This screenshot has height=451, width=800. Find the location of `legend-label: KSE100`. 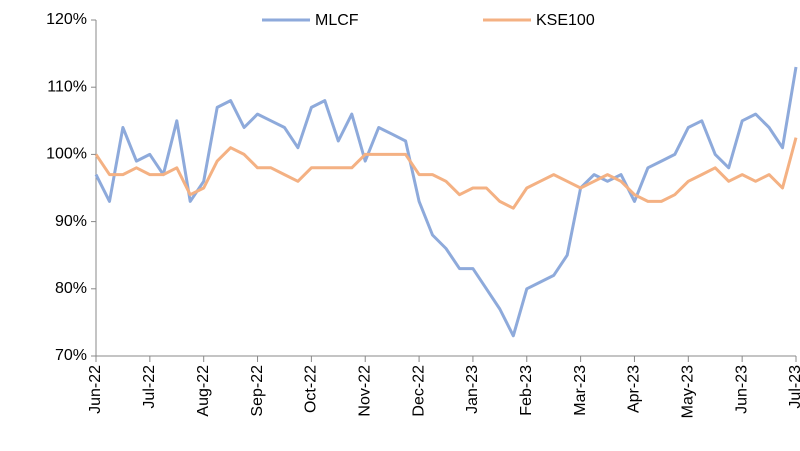

legend-label: KSE100 is located at coordinates (565, 20).